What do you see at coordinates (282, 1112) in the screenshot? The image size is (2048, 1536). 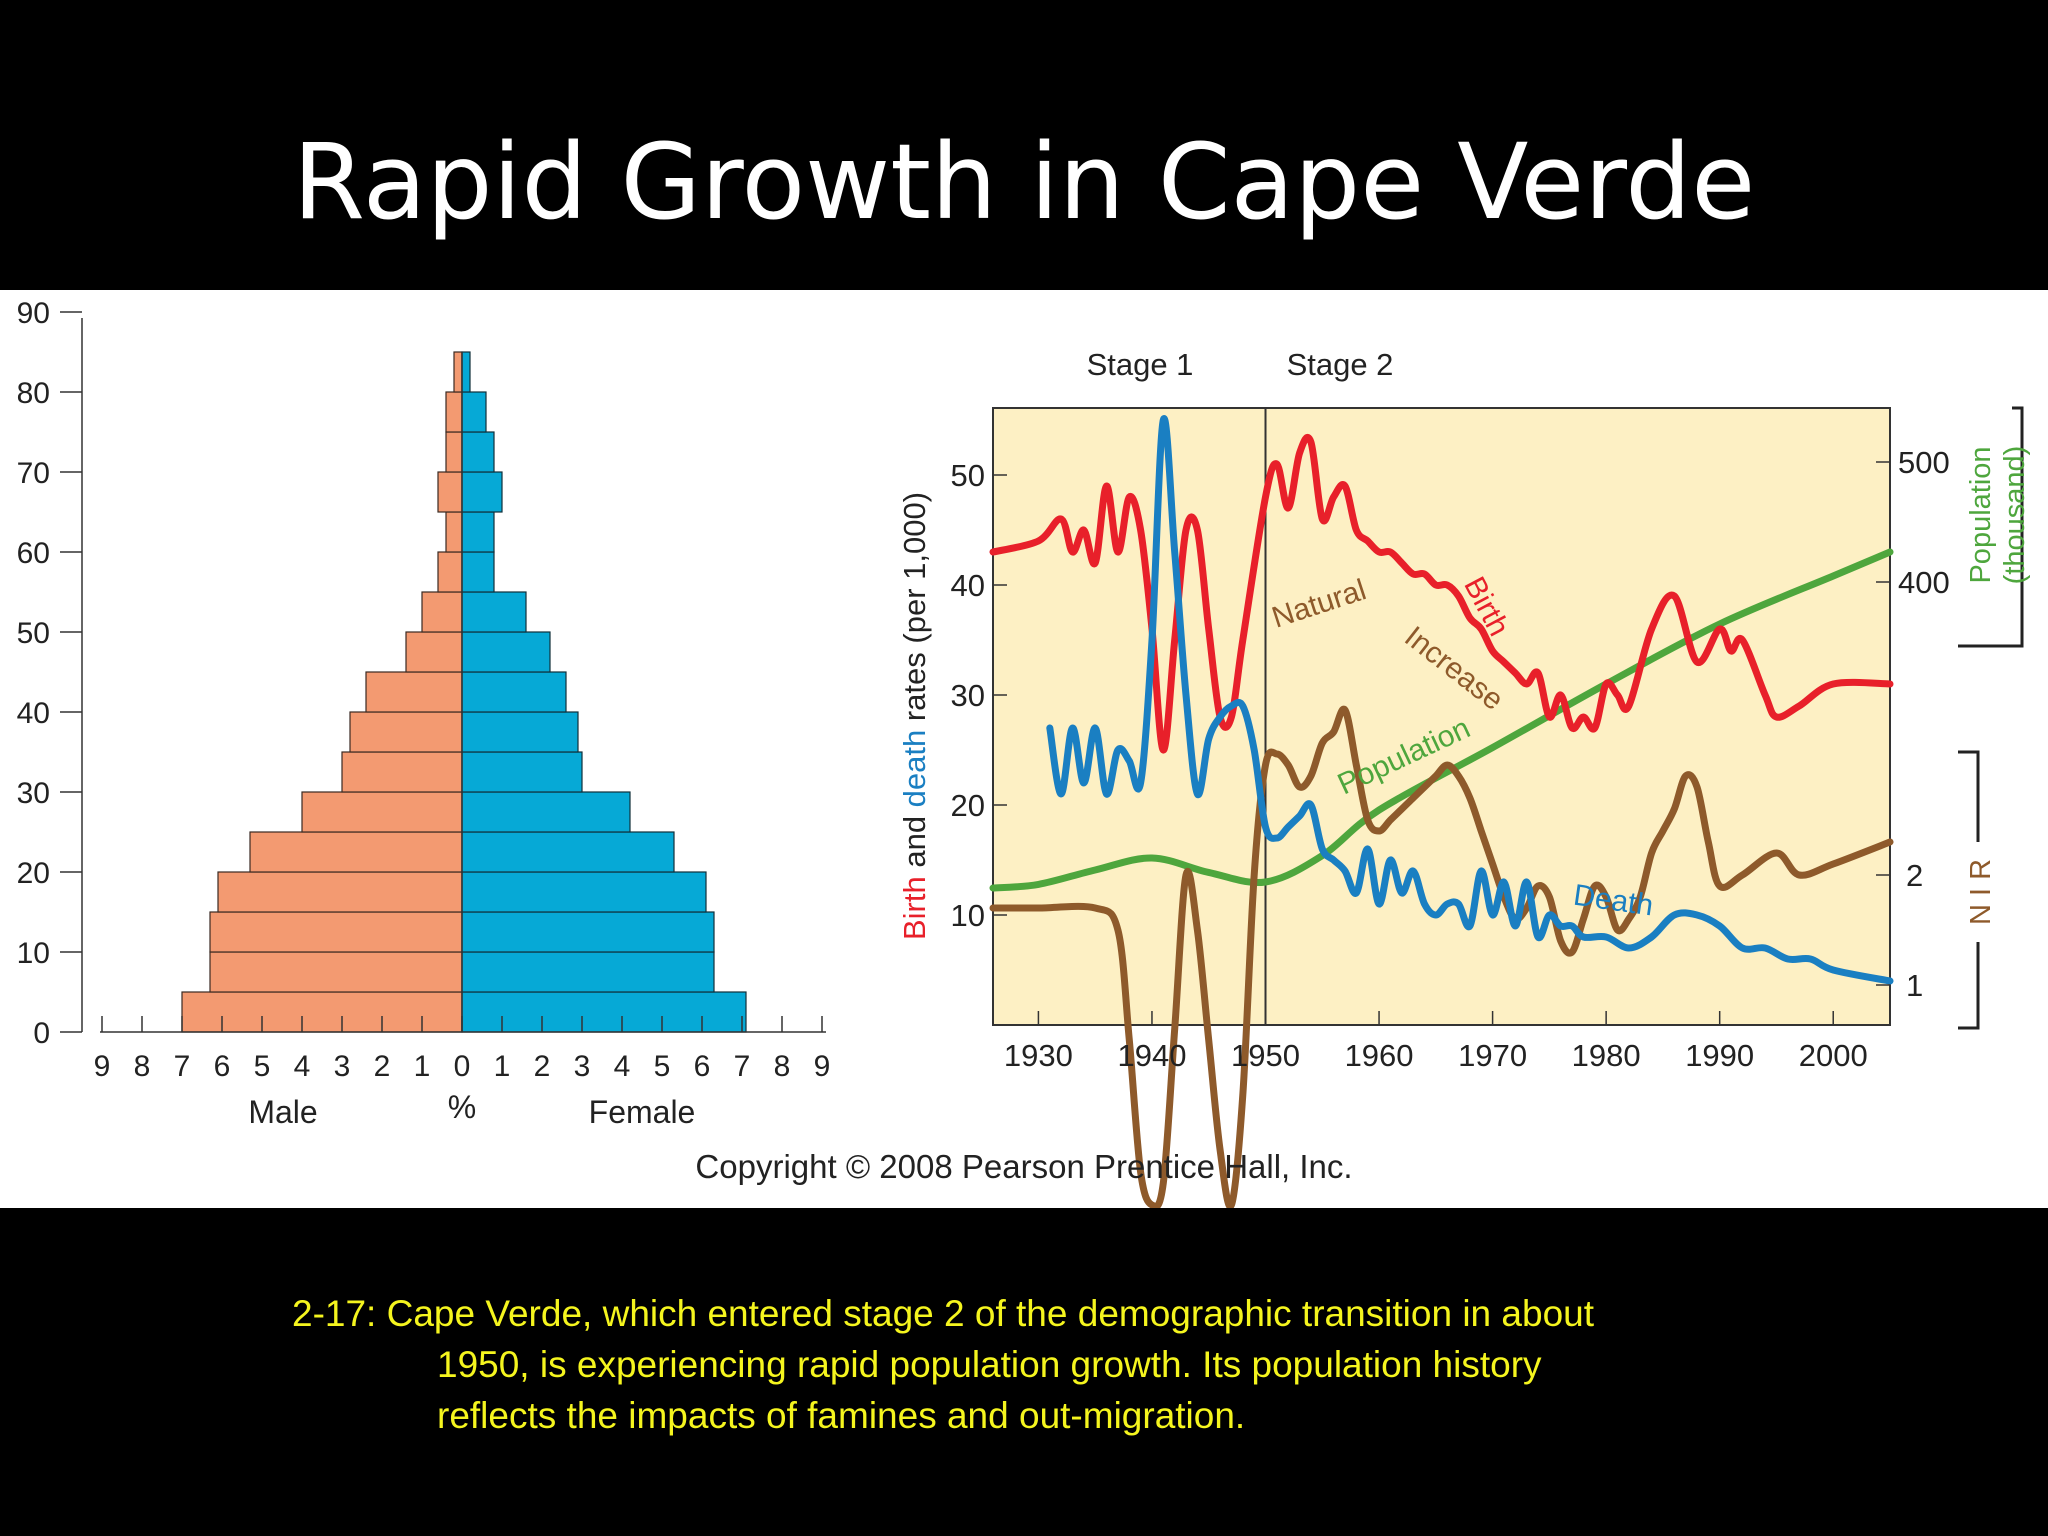 I see `male-label: Male` at bounding box center [282, 1112].